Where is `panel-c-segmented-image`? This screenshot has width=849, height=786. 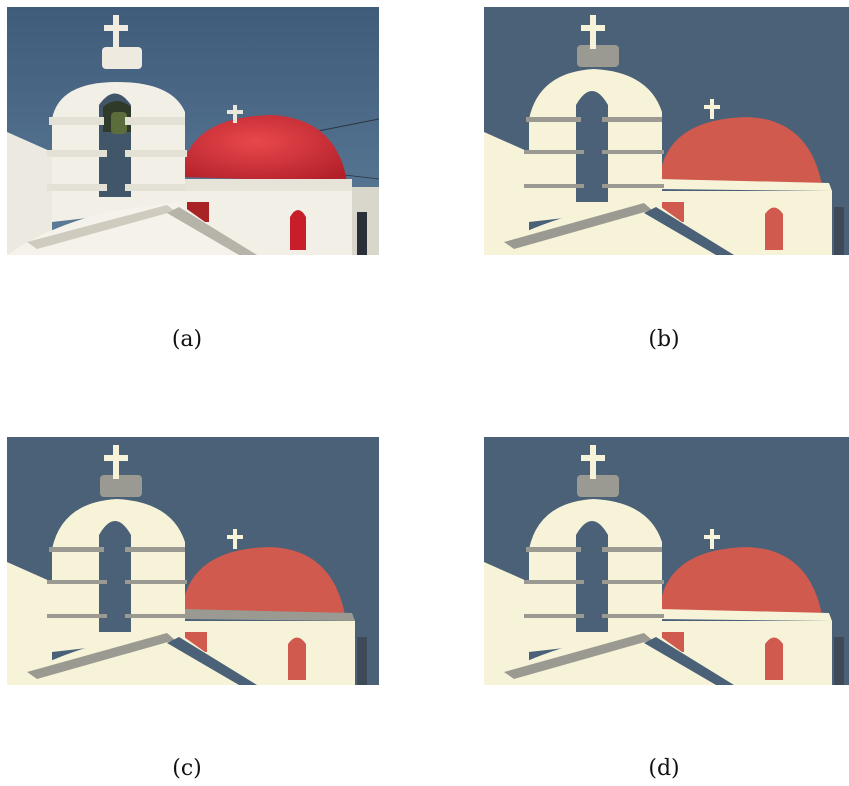
panel-c-segmented-image is located at coordinates (193, 561).